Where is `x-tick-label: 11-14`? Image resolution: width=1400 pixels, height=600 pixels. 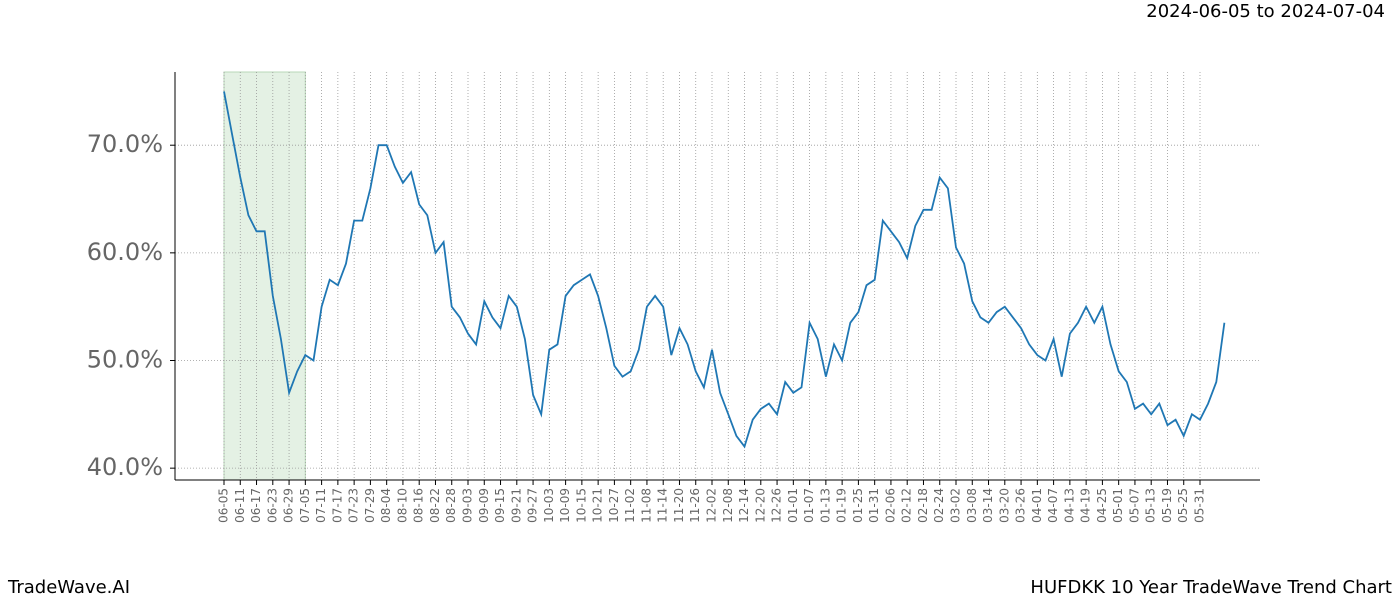 x-tick-label: 11-14 is located at coordinates (663, 505).